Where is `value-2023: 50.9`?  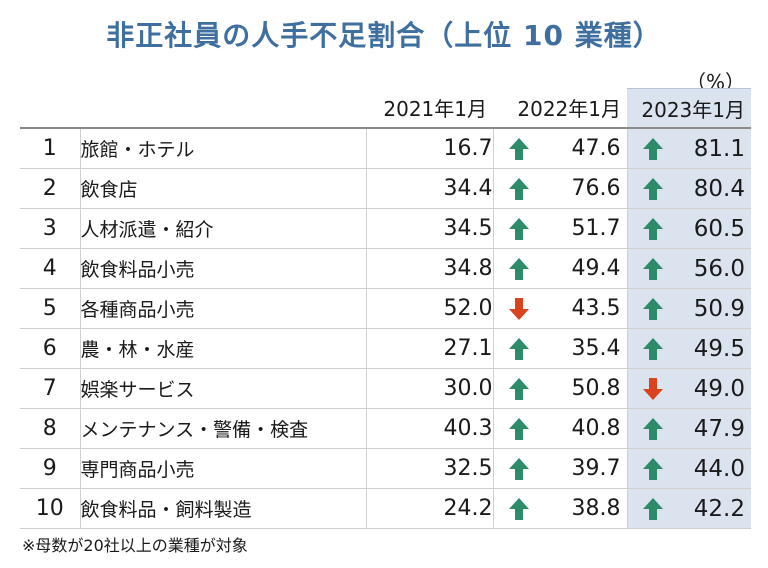
value-2023: 50.9 is located at coordinates (719, 308).